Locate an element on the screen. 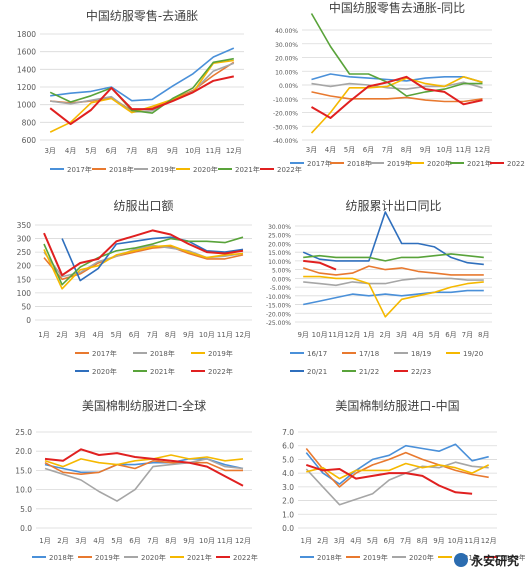 The width and height of the screenshot is (525, 573). y-tick-label: 1000 is located at coordinates (26, 105).